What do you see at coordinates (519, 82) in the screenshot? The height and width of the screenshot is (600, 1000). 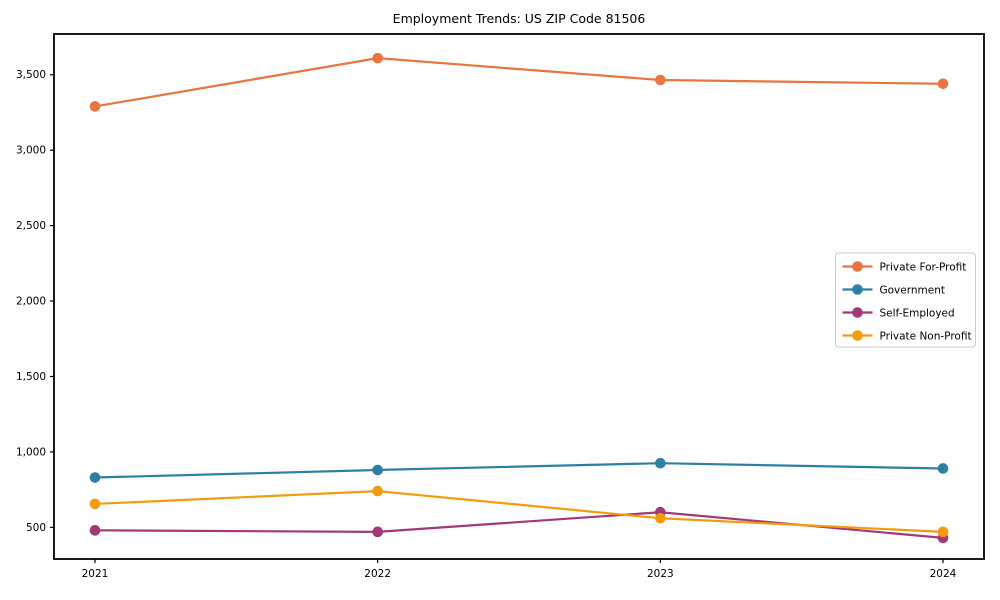 I see `series-line-private-for-profit` at bounding box center [519, 82].